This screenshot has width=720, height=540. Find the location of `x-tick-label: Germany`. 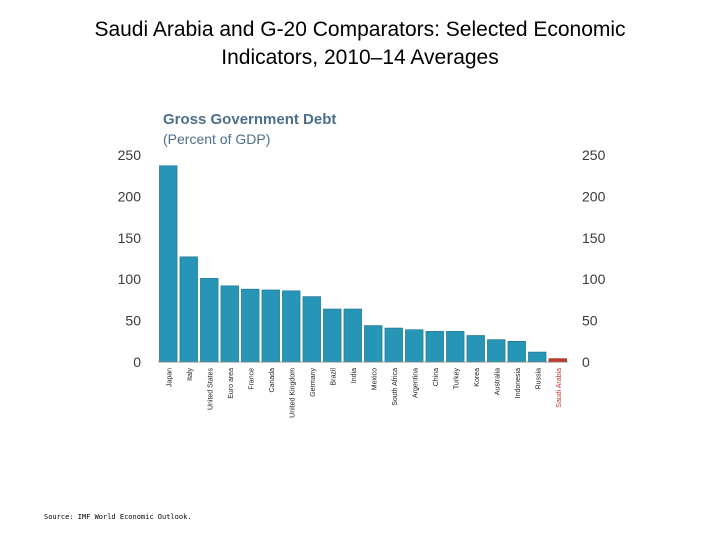

x-tick-label: Germany is located at coordinates (313, 382).